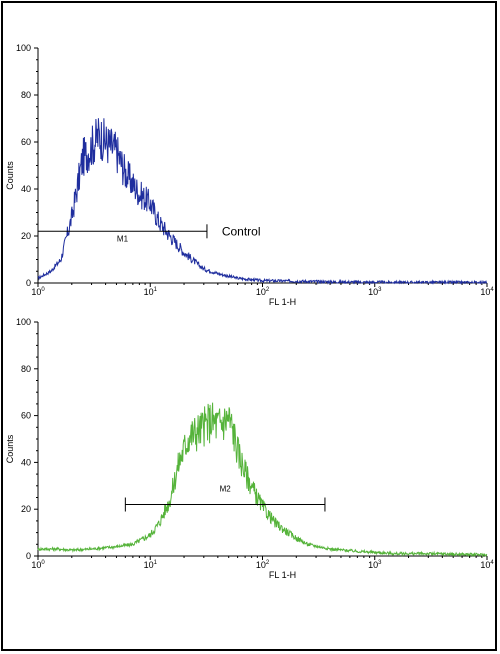  I want to click on marker-label: M2, so click(226, 489).